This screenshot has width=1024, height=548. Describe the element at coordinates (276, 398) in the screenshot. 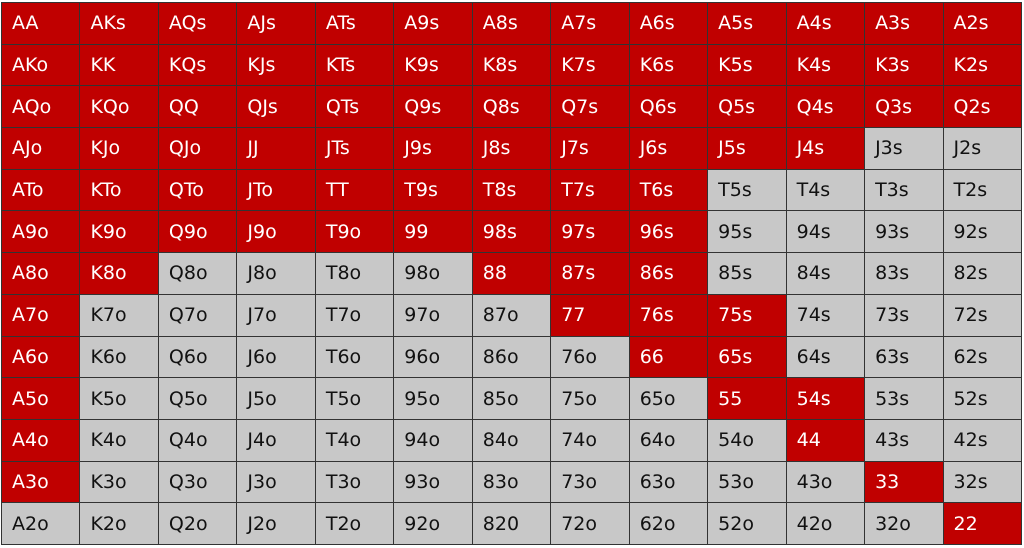

I see `hand-cell-out-of-range: J5o` at that location.